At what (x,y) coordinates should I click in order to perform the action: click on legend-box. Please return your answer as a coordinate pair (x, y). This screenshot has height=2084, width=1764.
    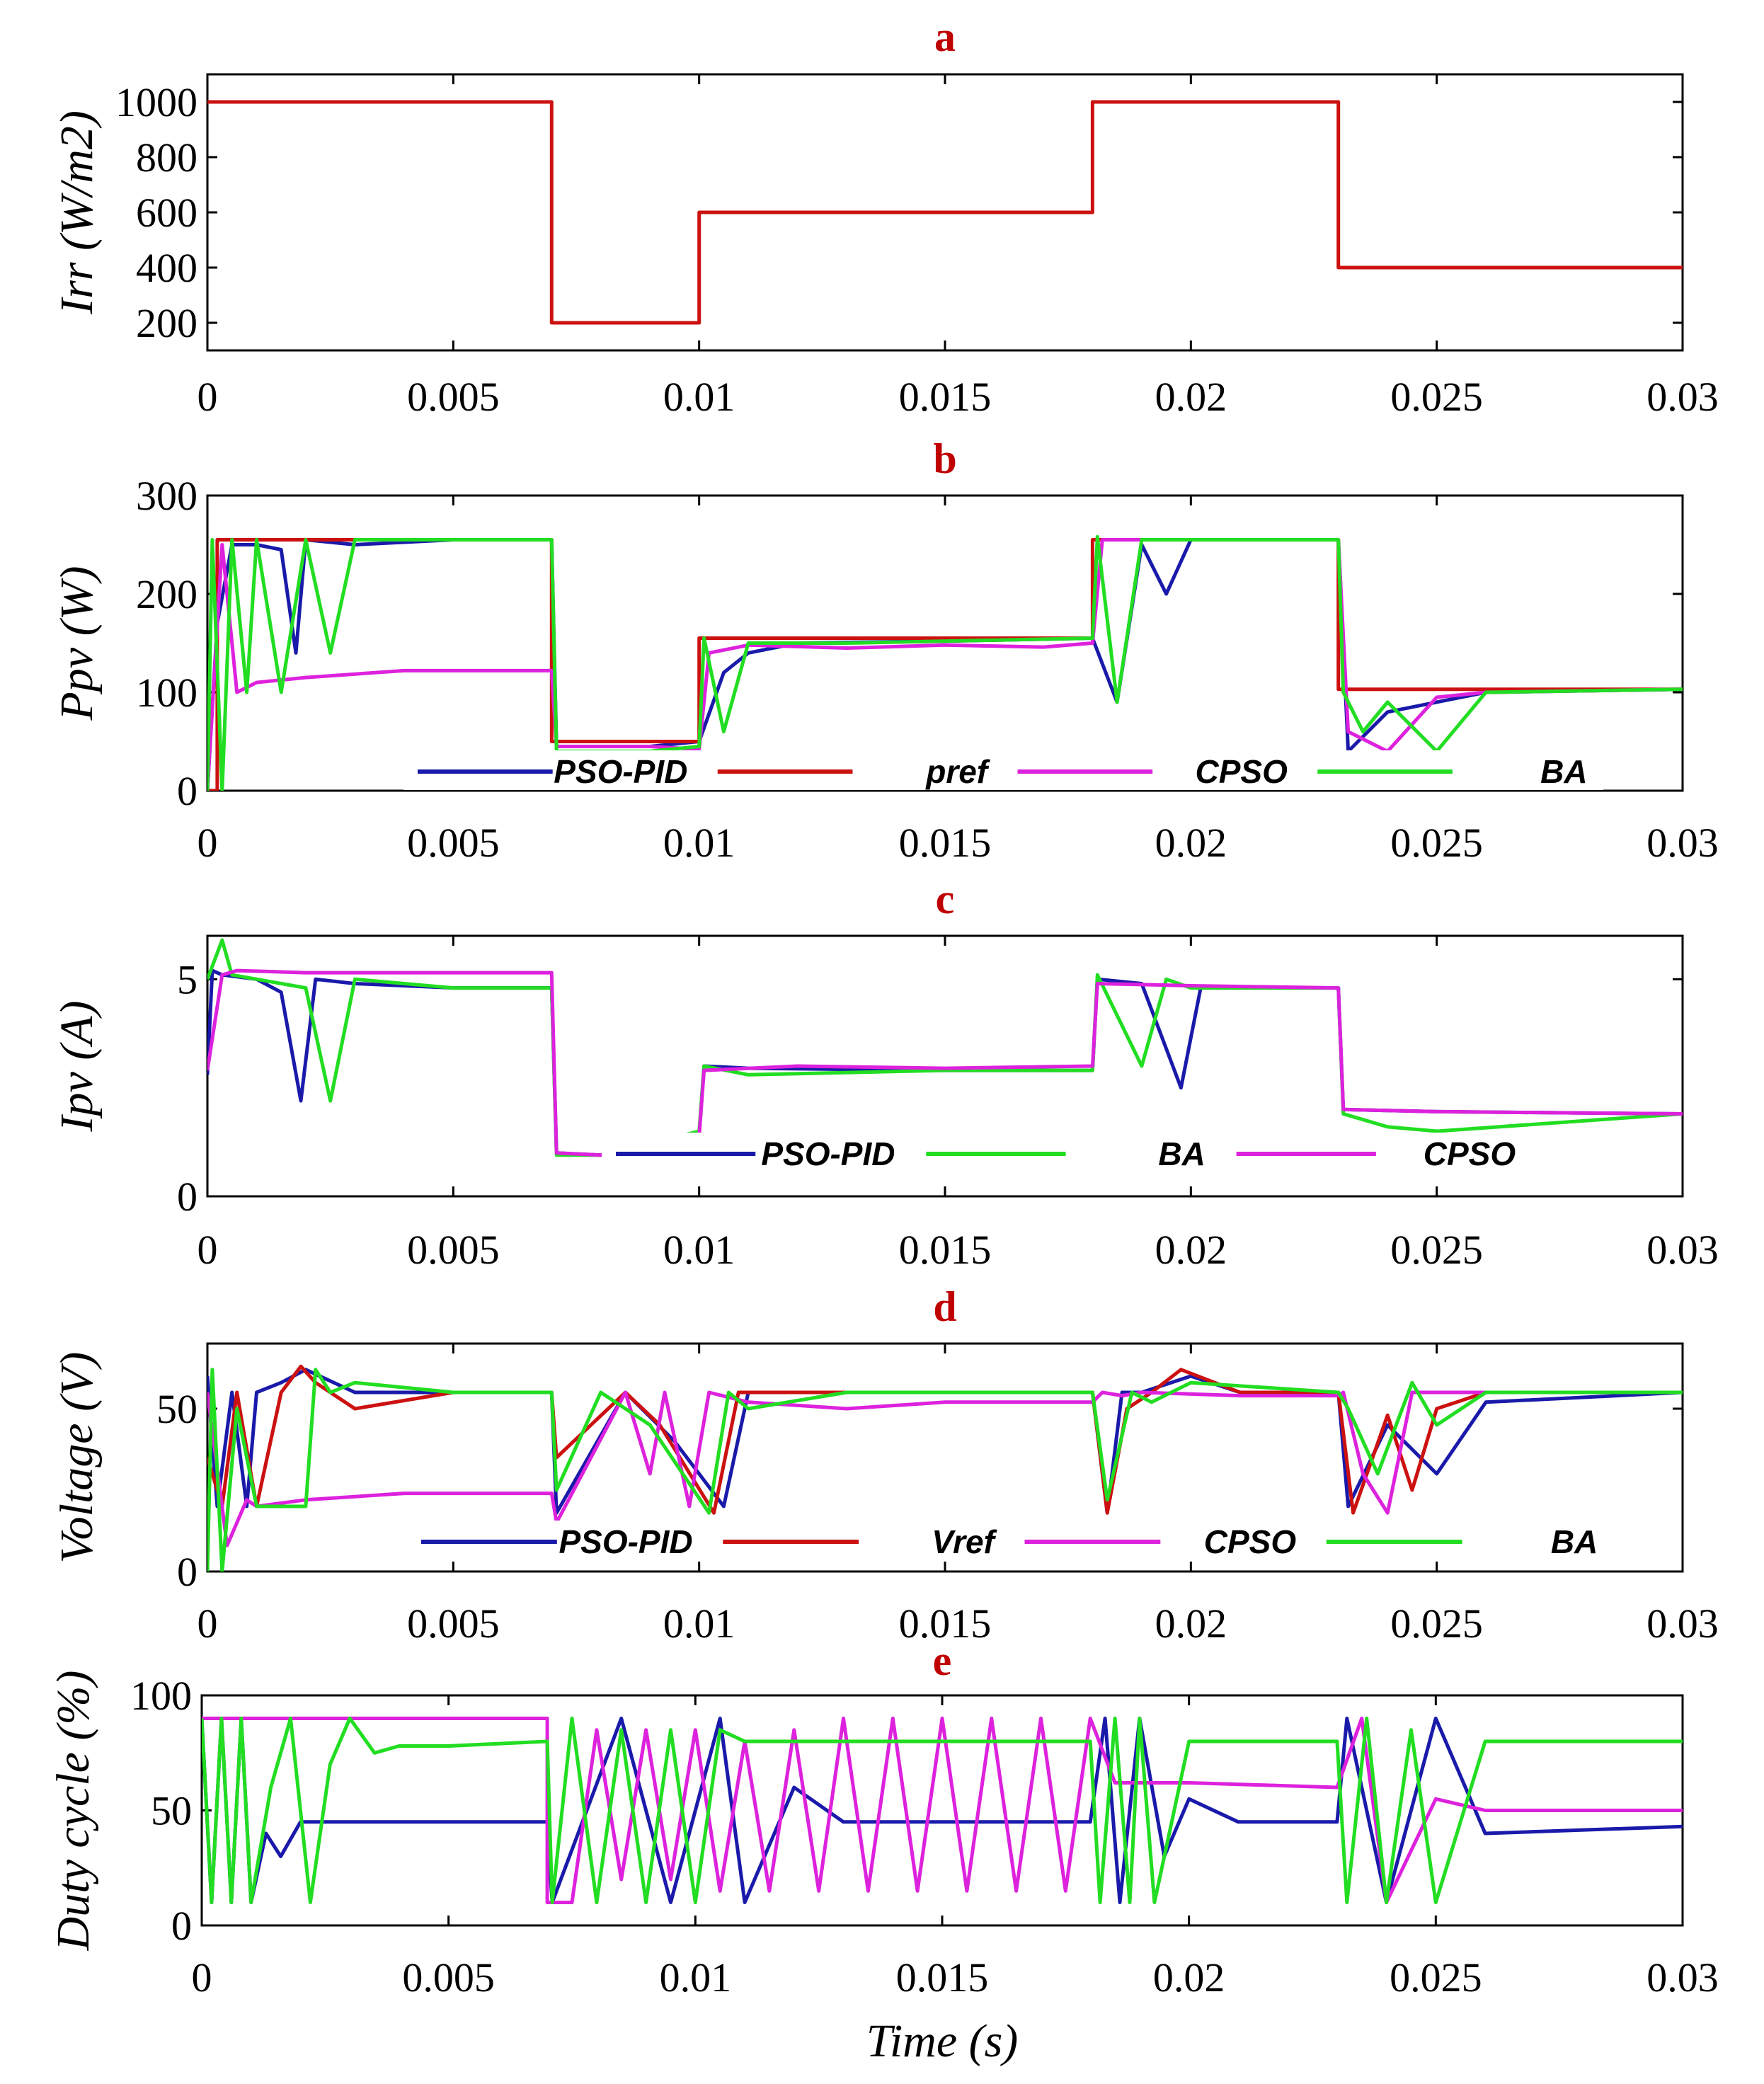
    Looking at the image, I should click on (1067, 1152).